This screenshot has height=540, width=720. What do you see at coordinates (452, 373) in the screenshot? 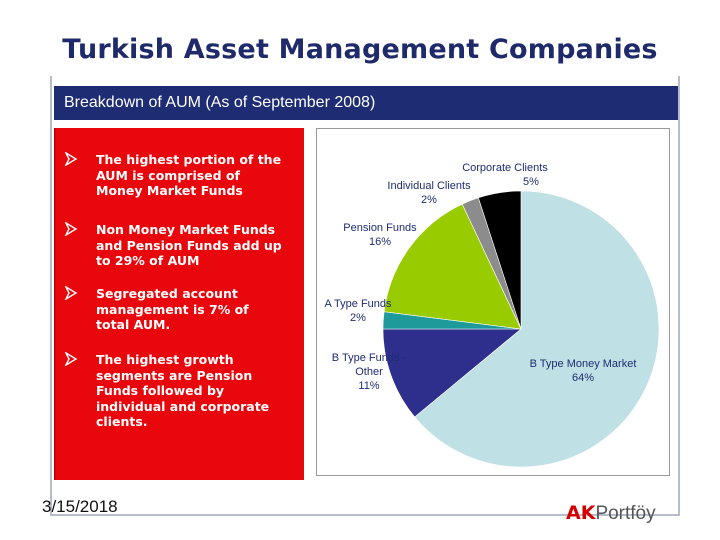
I see `pie-slice-b-type-funds-other` at bounding box center [452, 373].